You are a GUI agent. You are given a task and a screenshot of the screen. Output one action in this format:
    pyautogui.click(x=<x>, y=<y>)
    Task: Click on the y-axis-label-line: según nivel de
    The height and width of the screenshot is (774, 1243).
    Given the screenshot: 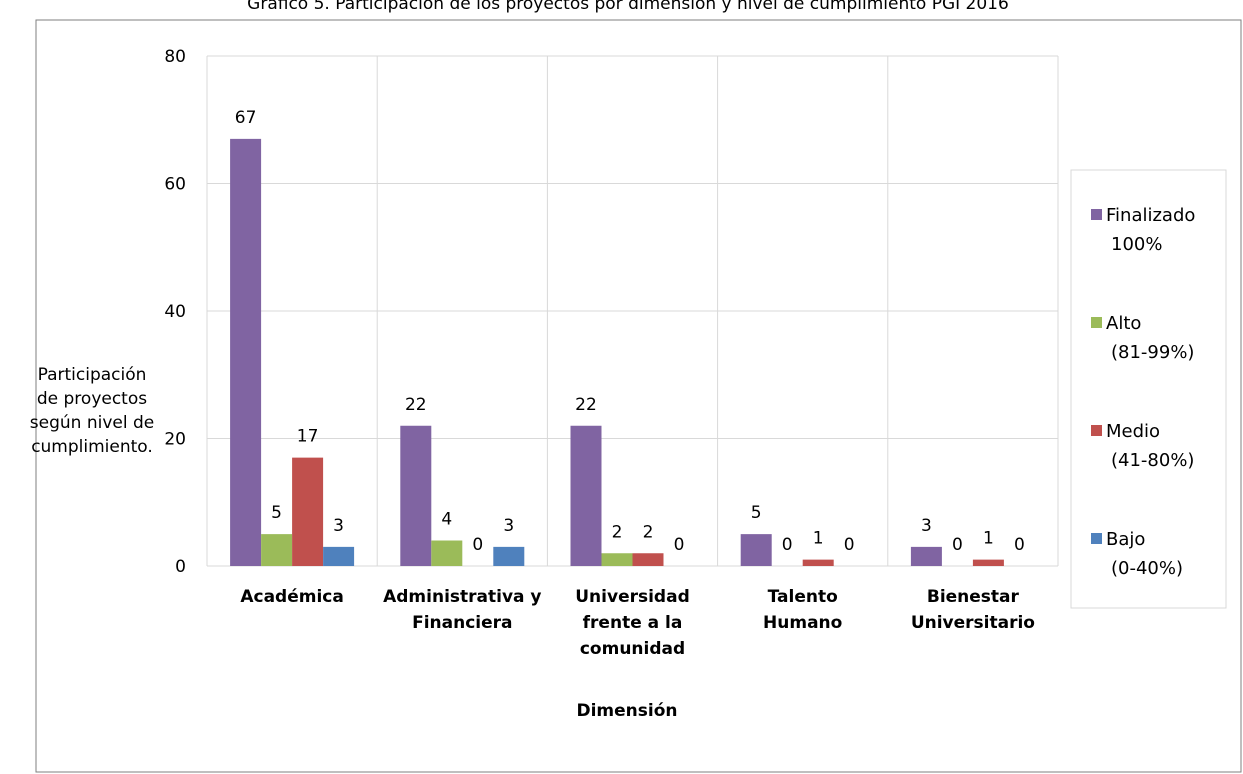 What is the action you would take?
    pyautogui.click(x=92, y=423)
    